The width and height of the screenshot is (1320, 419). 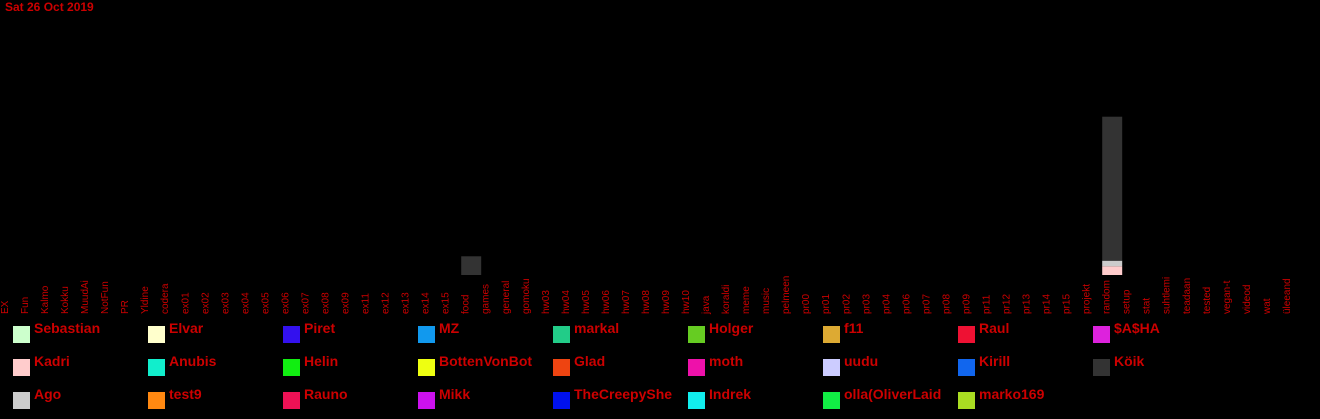 What do you see at coordinates (506, 297) in the screenshot?
I see `x-tick-label: general` at bounding box center [506, 297].